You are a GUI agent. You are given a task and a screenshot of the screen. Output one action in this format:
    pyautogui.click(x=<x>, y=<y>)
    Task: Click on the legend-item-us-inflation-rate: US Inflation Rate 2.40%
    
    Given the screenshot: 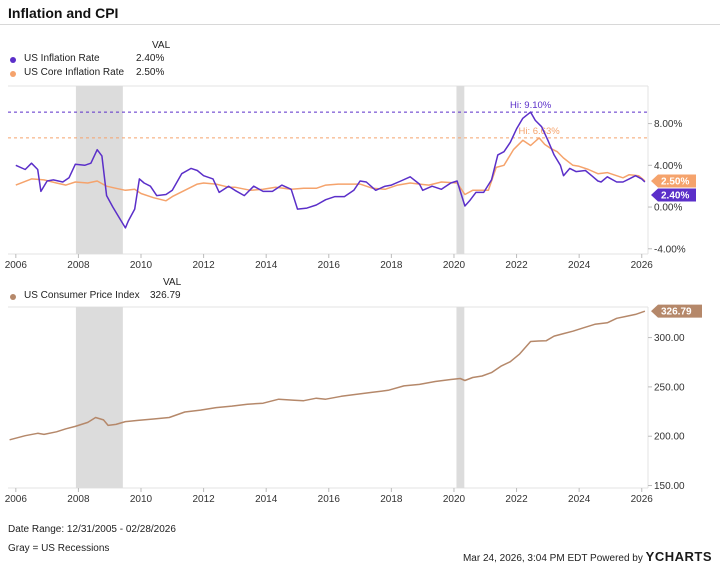 What is the action you would take?
    pyautogui.click(x=93, y=60)
    